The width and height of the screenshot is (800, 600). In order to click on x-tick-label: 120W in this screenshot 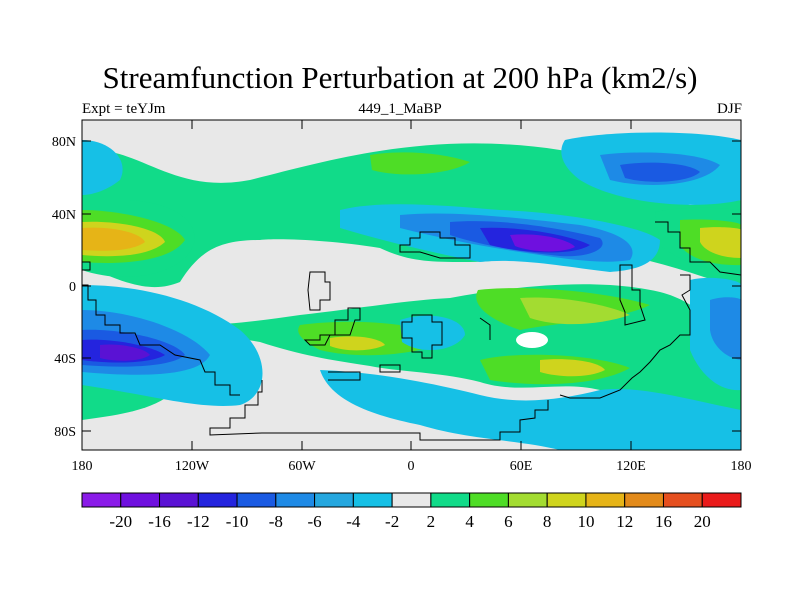, I will do `click(192, 466)`.